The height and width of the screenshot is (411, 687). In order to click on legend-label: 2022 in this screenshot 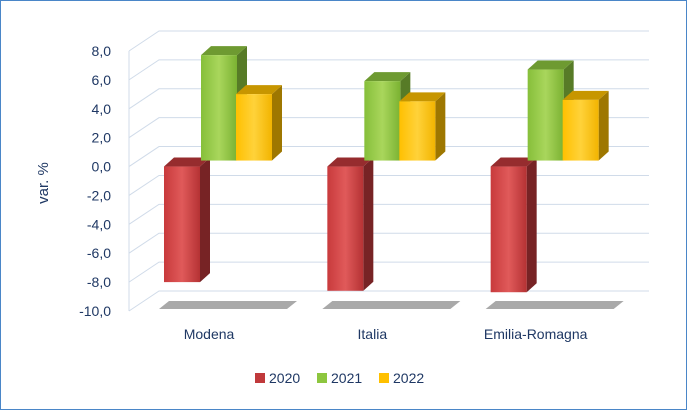, I will do `click(408, 378)`.